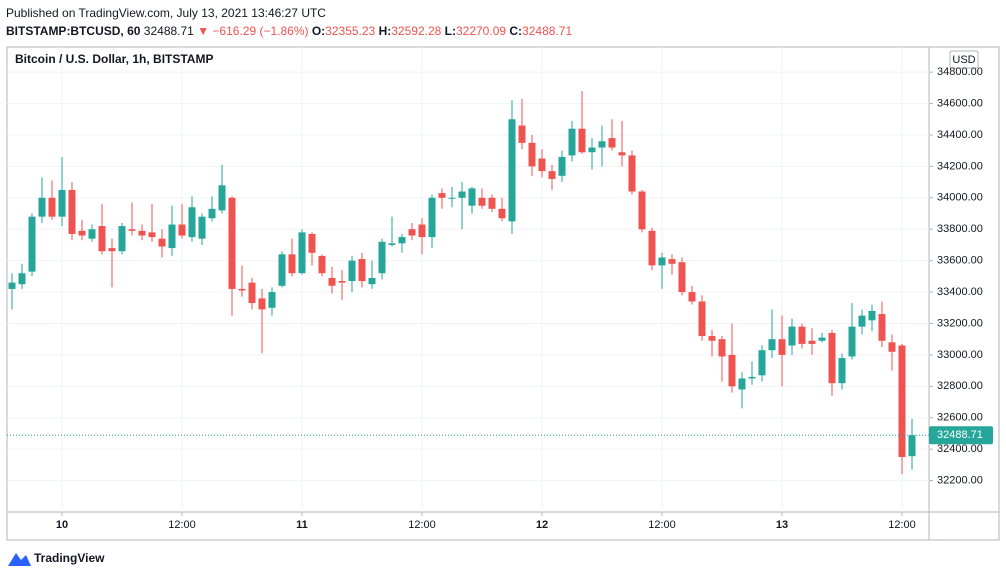  Describe the element at coordinates (960, 292) in the screenshot. I see `y-tick-label: 33400.00` at that location.